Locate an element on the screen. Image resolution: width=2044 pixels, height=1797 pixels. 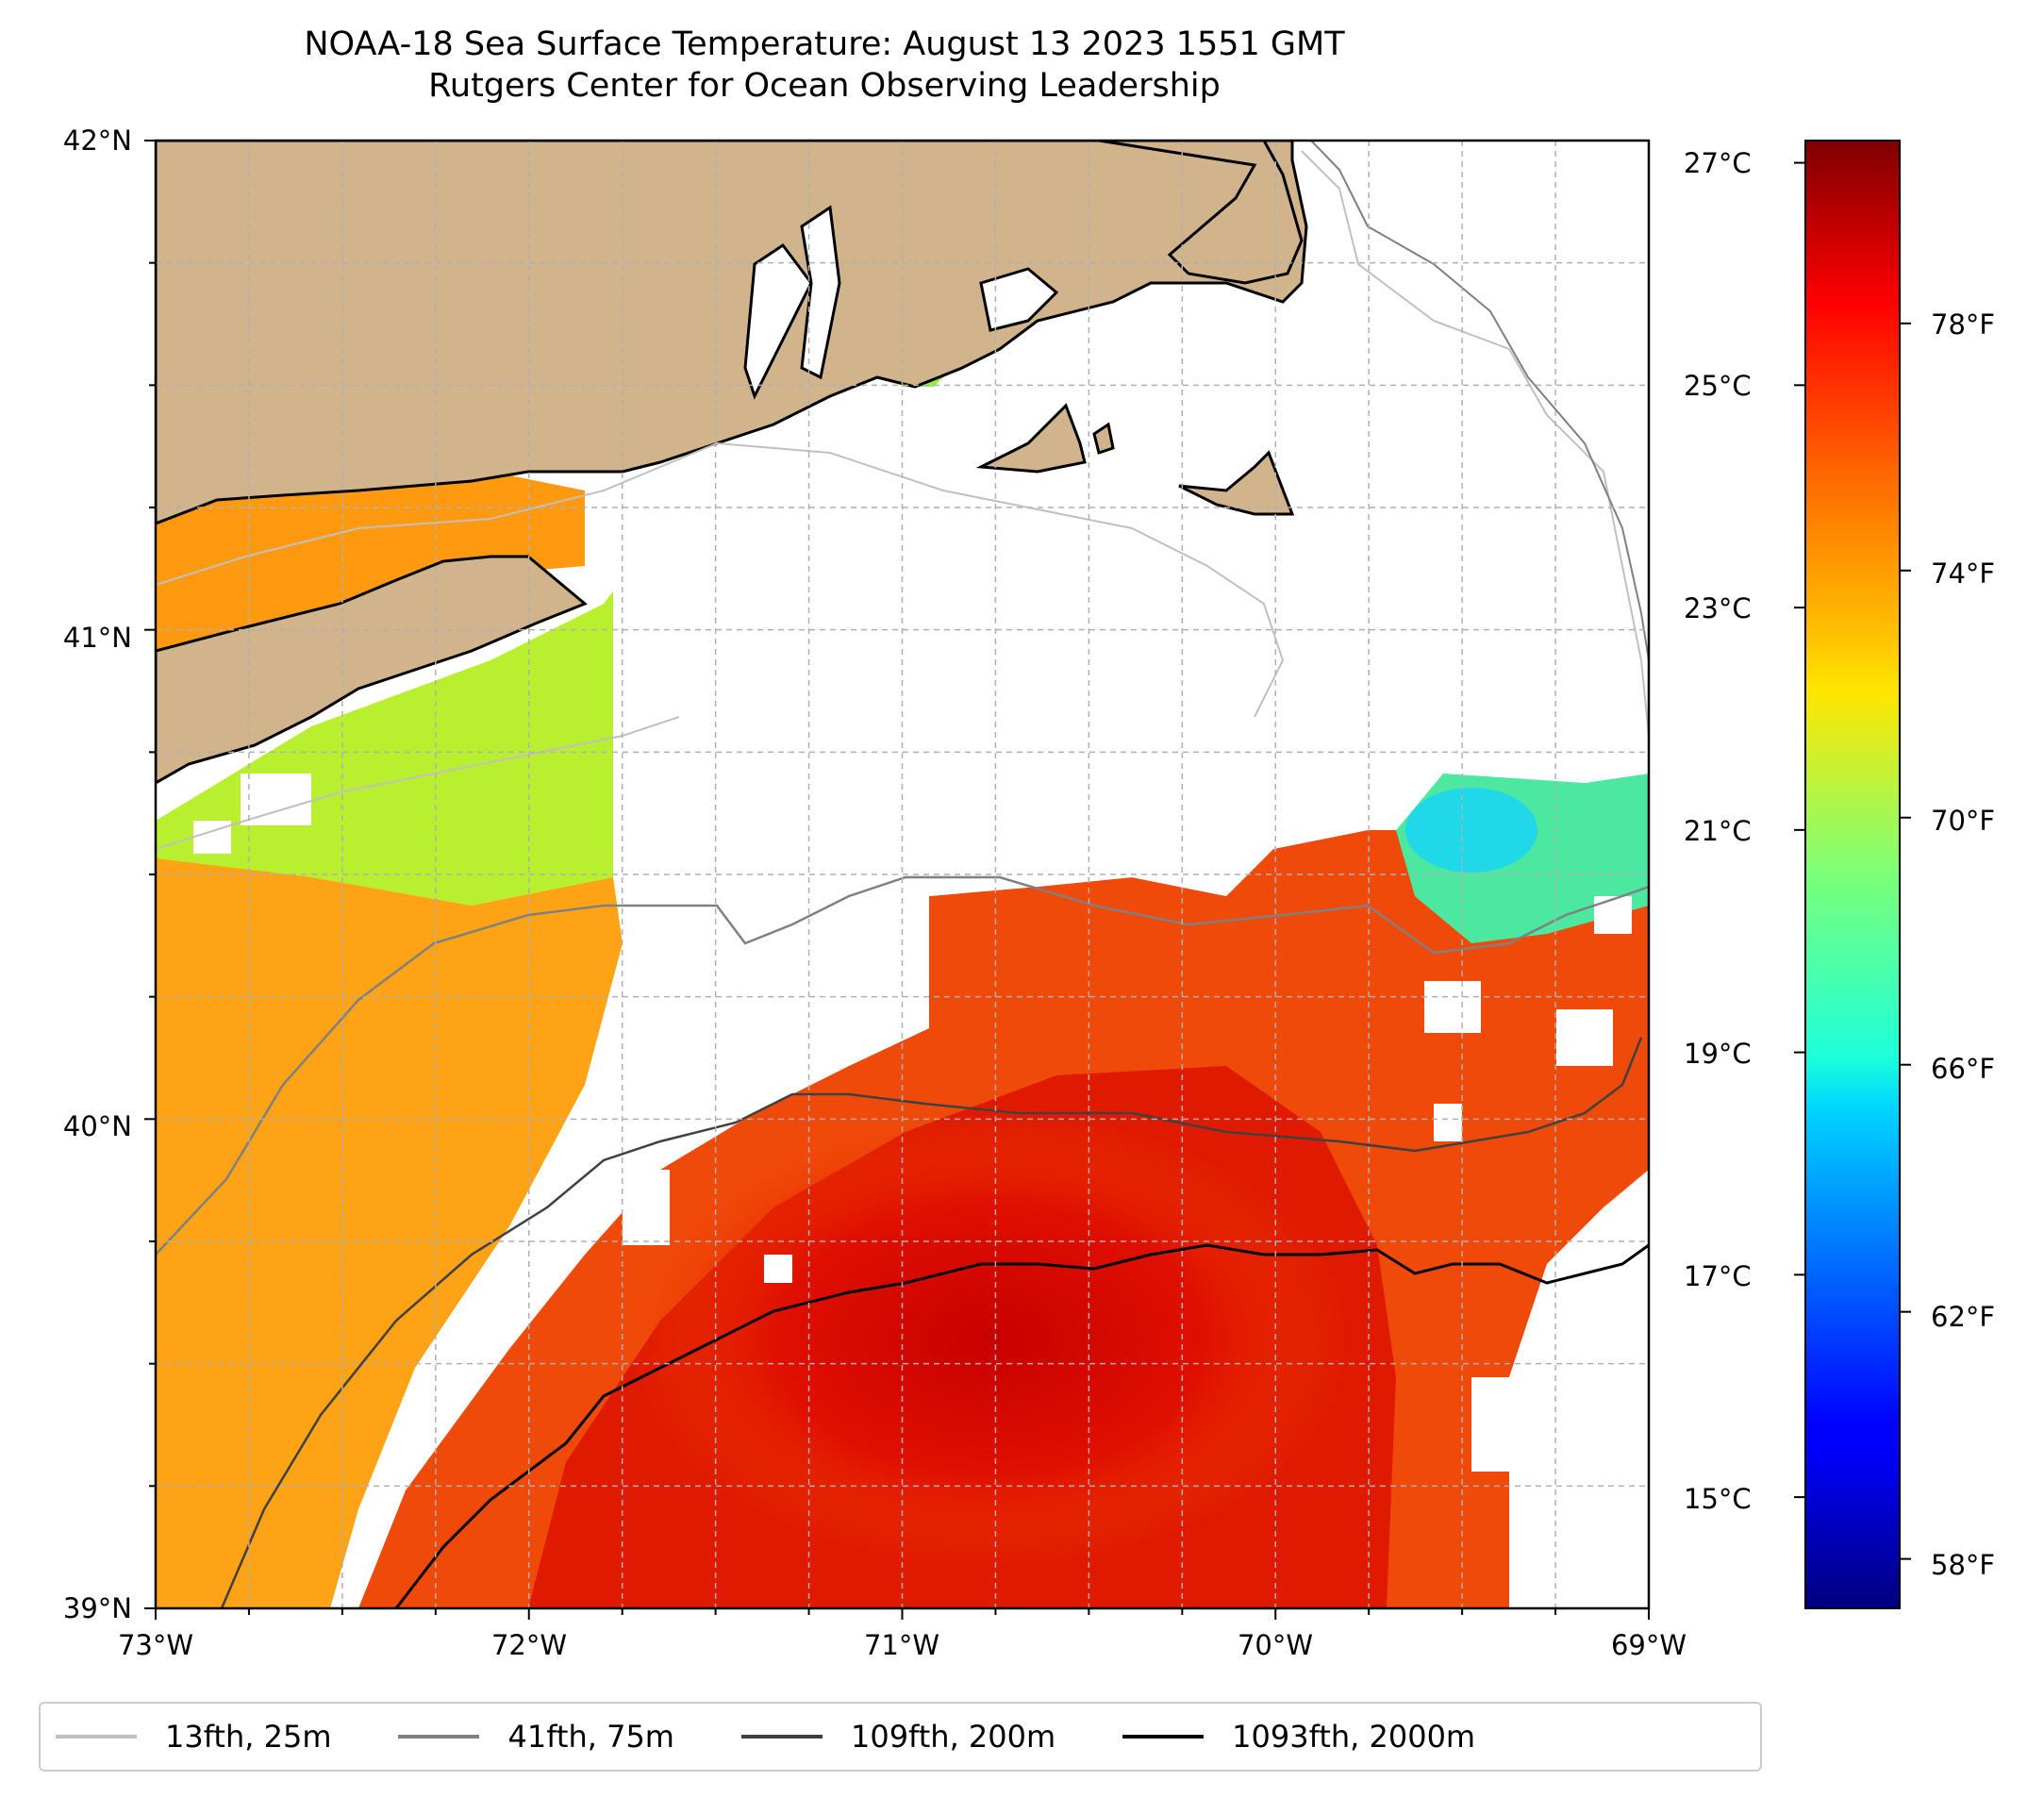
legend-item-2000m: 1093fth, 2000m is located at coordinates (1298, 1737).